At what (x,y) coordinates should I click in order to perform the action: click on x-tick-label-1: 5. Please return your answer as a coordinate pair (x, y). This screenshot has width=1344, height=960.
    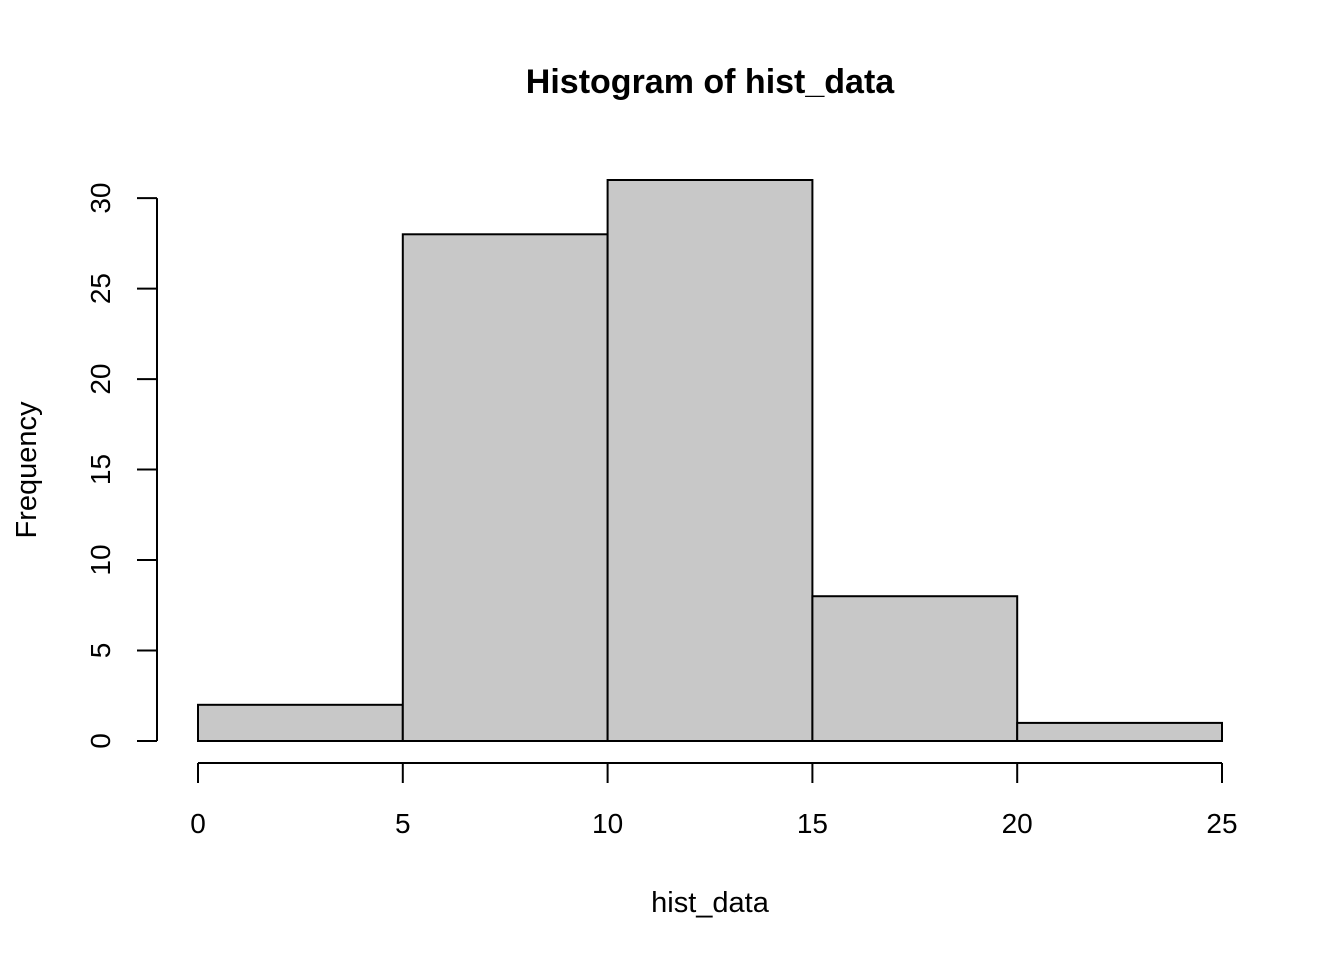
    Looking at the image, I should click on (403, 823).